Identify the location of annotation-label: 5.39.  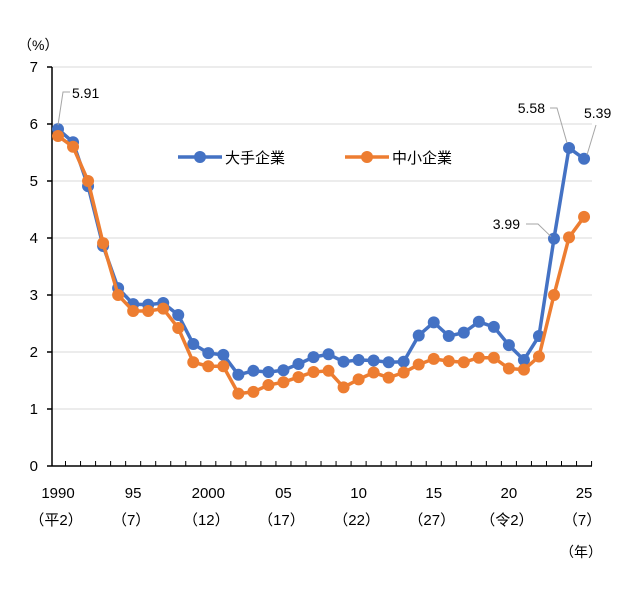
(597, 113).